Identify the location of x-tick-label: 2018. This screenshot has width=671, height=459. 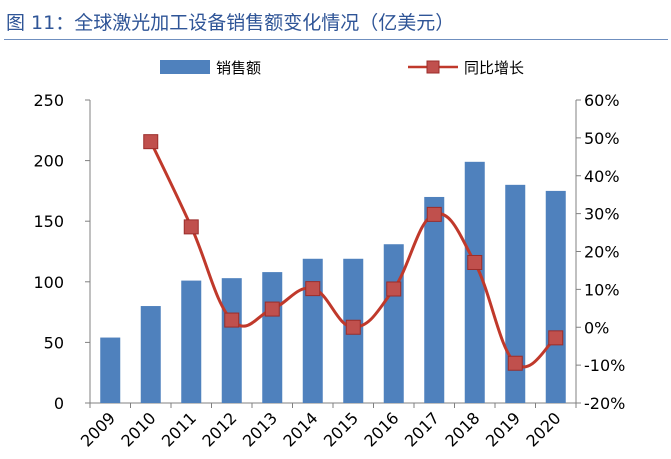
(462, 429).